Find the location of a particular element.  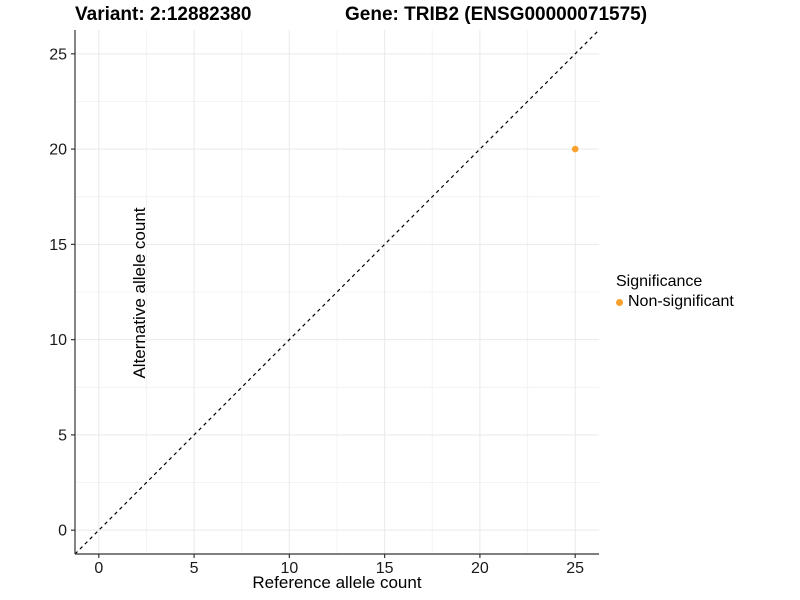

x-tick-label: 0 is located at coordinates (98, 568).